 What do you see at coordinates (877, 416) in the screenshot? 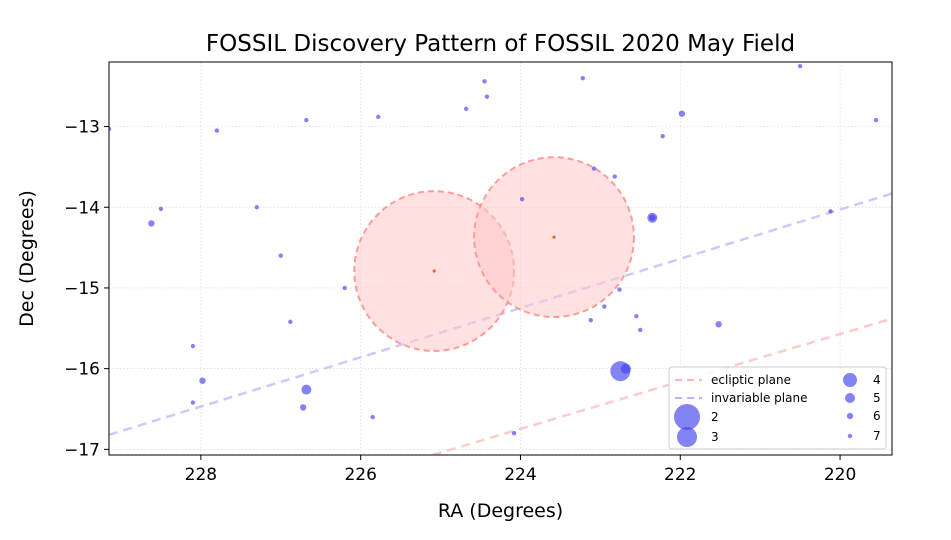
I see `legend-size-label-6: 6` at bounding box center [877, 416].